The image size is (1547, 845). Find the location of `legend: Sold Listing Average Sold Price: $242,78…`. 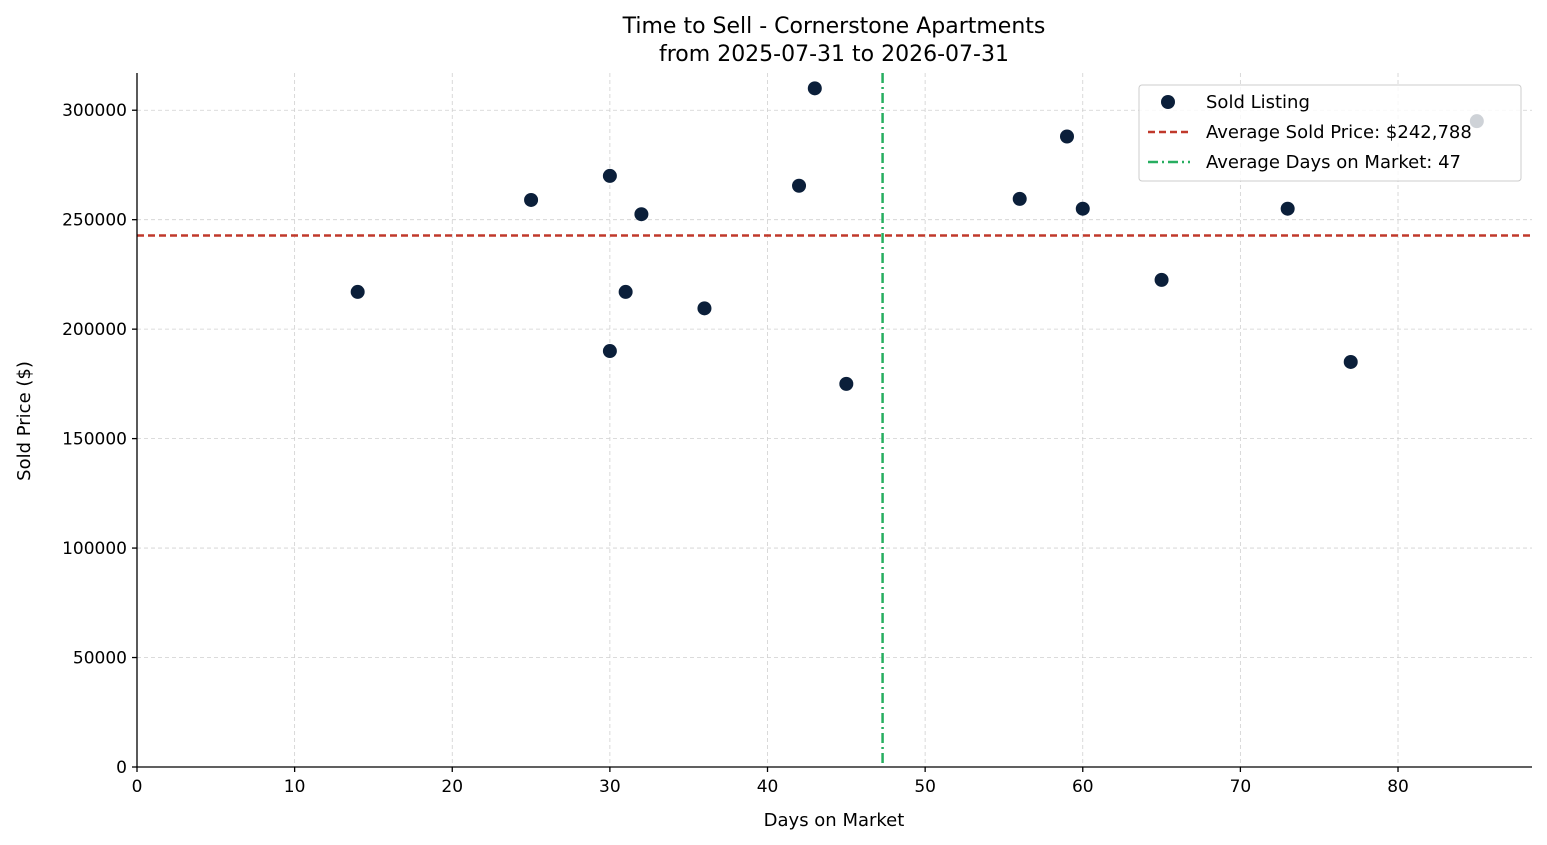

legend: Sold Listing Average Sold Price: $242,78… is located at coordinates (1330, 133).